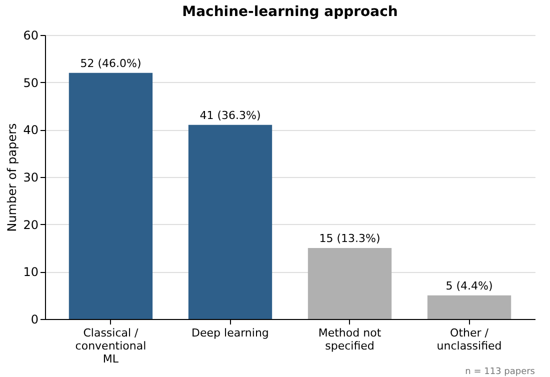  Describe the element at coordinates (469, 285) in the screenshot. I see `data-label: 5 (4.4%)` at that location.